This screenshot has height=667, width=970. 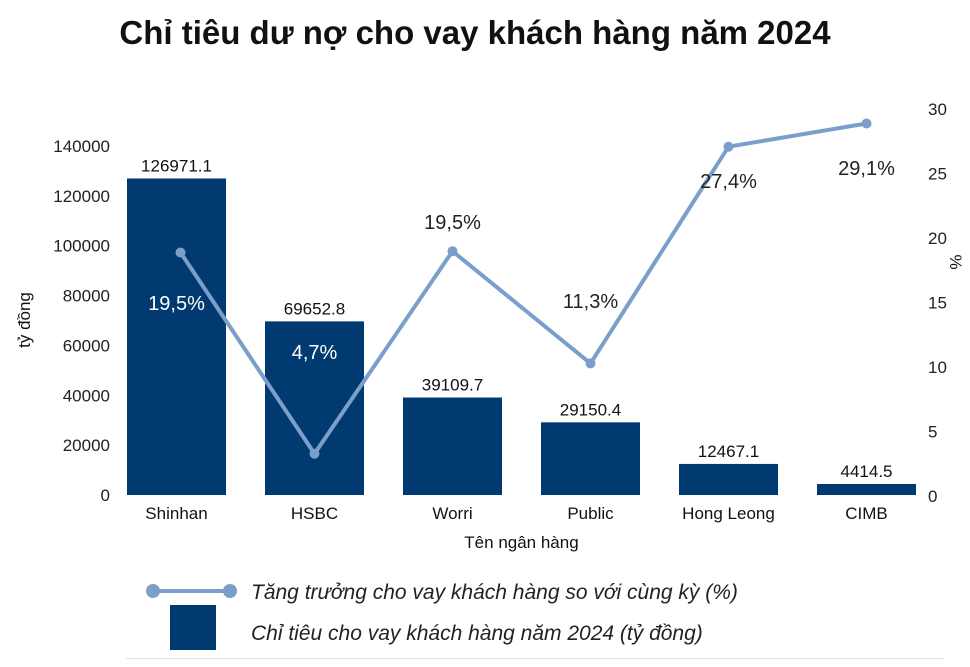 I want to click on bar-cimb, so click(x=866, y=489).